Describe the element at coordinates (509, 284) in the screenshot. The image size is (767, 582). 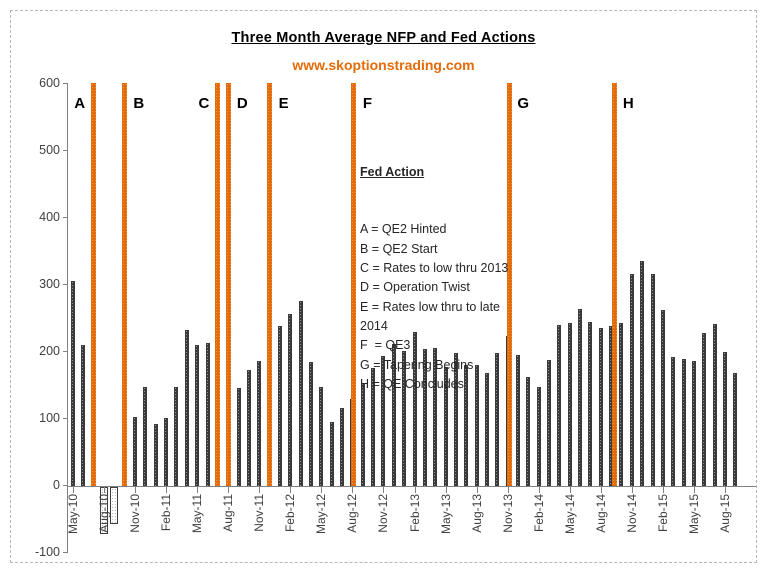
I see `fed-action-line-g` at that location.